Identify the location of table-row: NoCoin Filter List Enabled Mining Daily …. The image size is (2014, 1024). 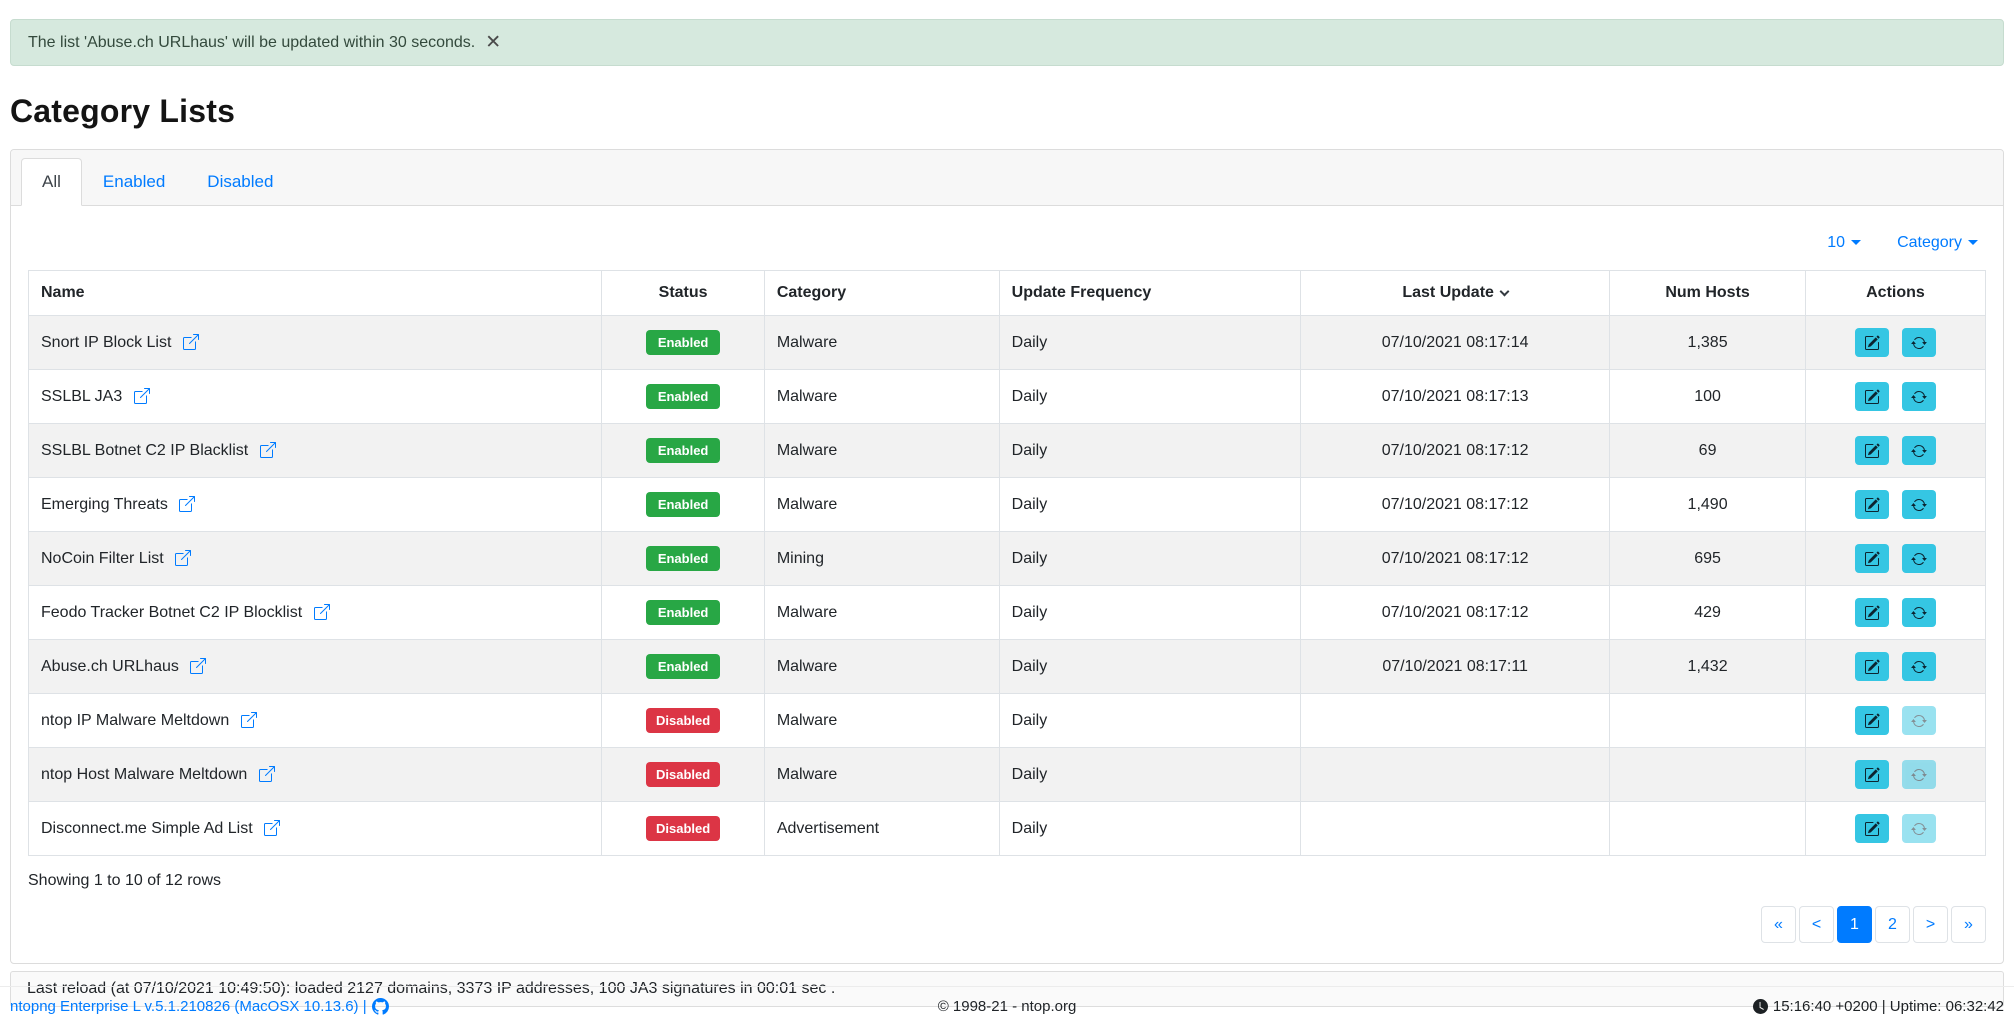
(1007, 558).